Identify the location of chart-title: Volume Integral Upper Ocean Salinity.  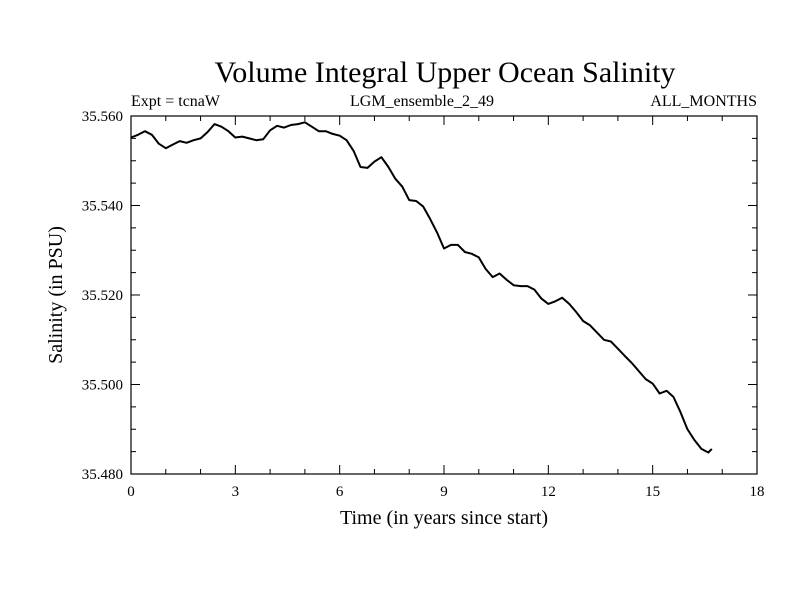
(445, 72).